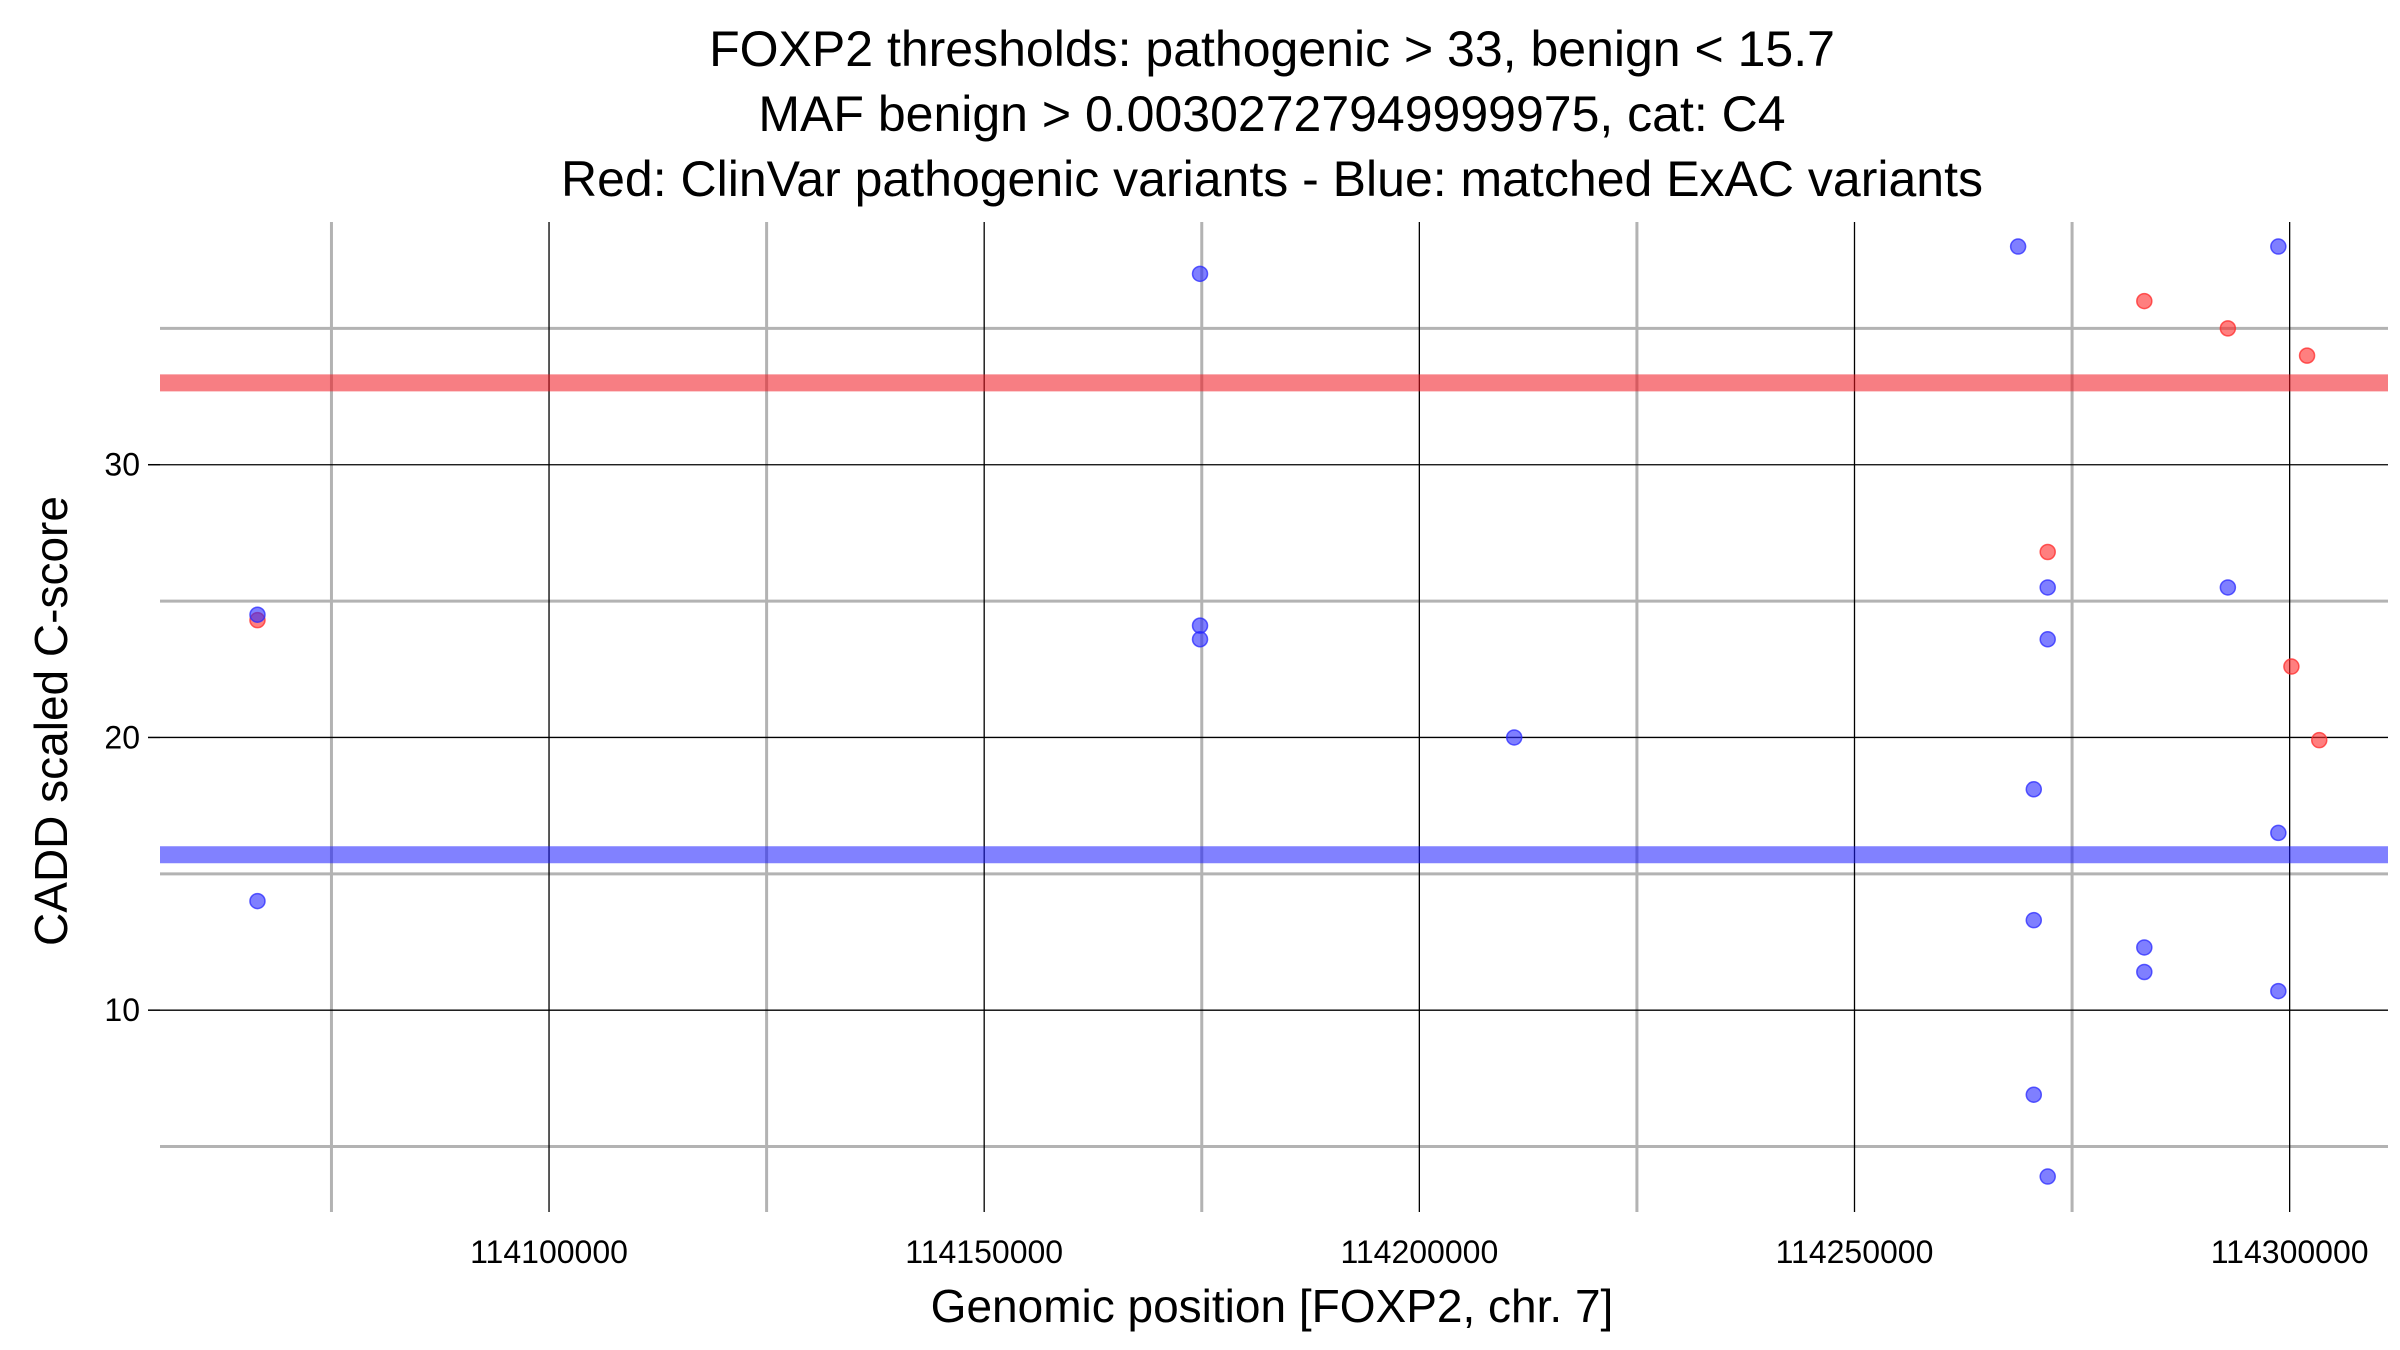  Describe the element at coordinates (122, 1010) in the screenshot. I see `y-tick-label: 10` at that location.